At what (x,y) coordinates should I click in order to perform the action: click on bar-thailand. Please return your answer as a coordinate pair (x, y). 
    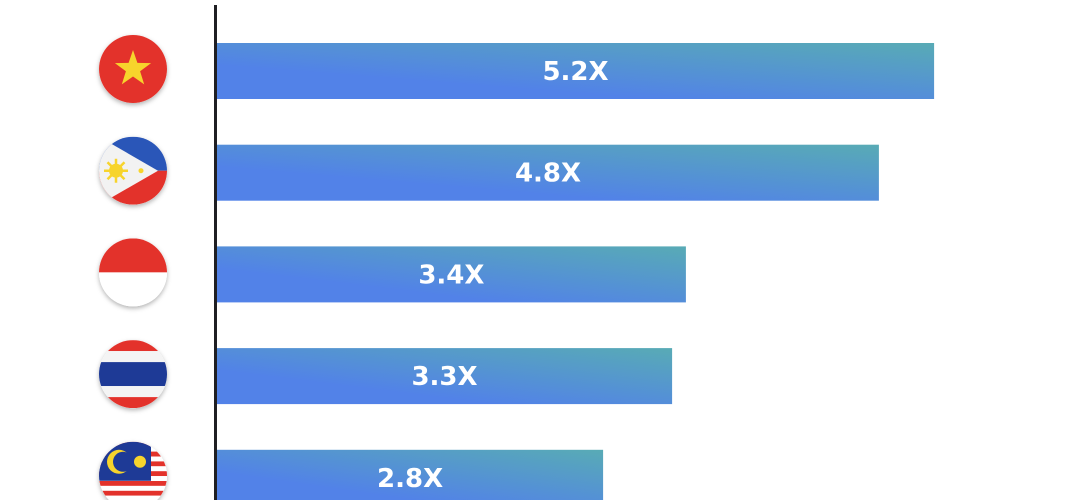
    Looking at the image, I should click on (445, 376).